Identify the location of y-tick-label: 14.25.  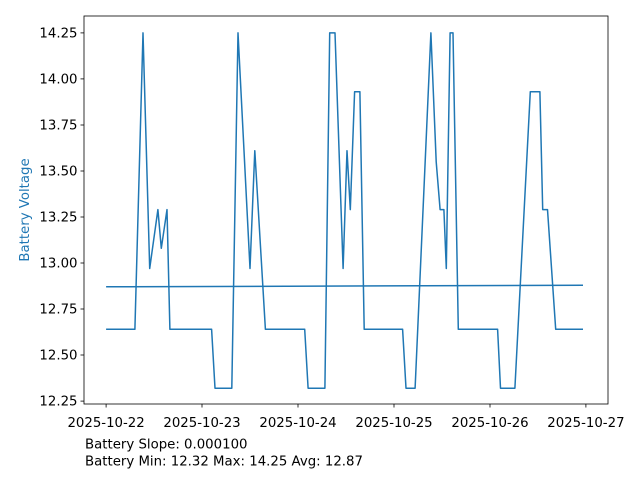
(58, 34).